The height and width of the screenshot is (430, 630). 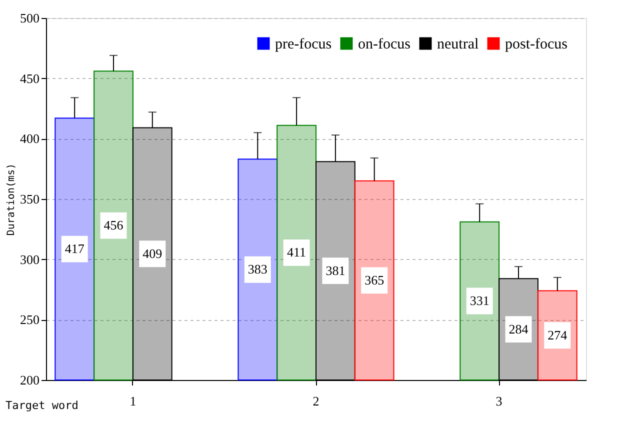 I want to click on x-tick-label: 1, so click(x=133, y=401).